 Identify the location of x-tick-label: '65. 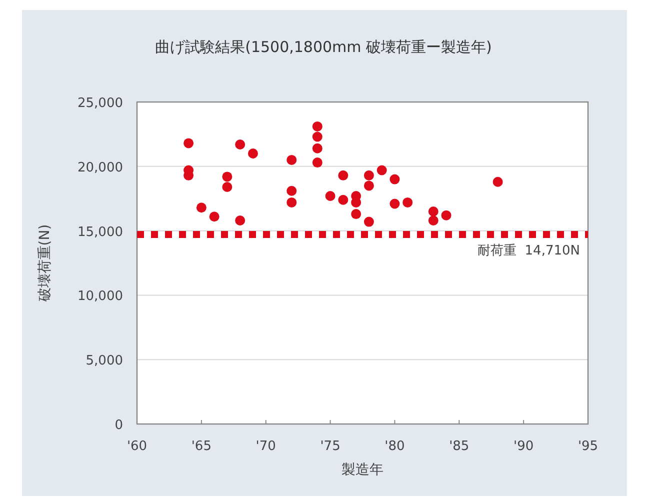
(201, 446).